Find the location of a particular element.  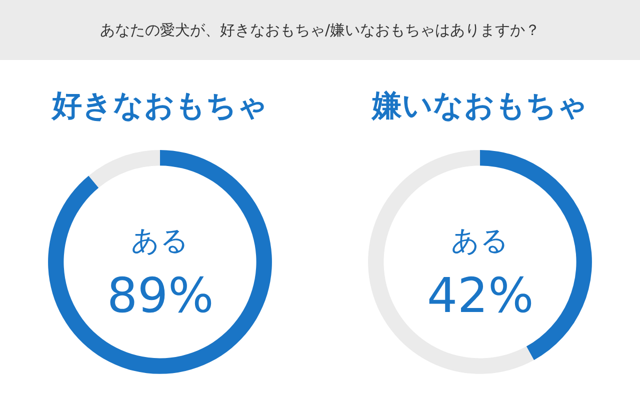

chart-title: 嫌いなおもちゃ is located at coordinates (479, 106).